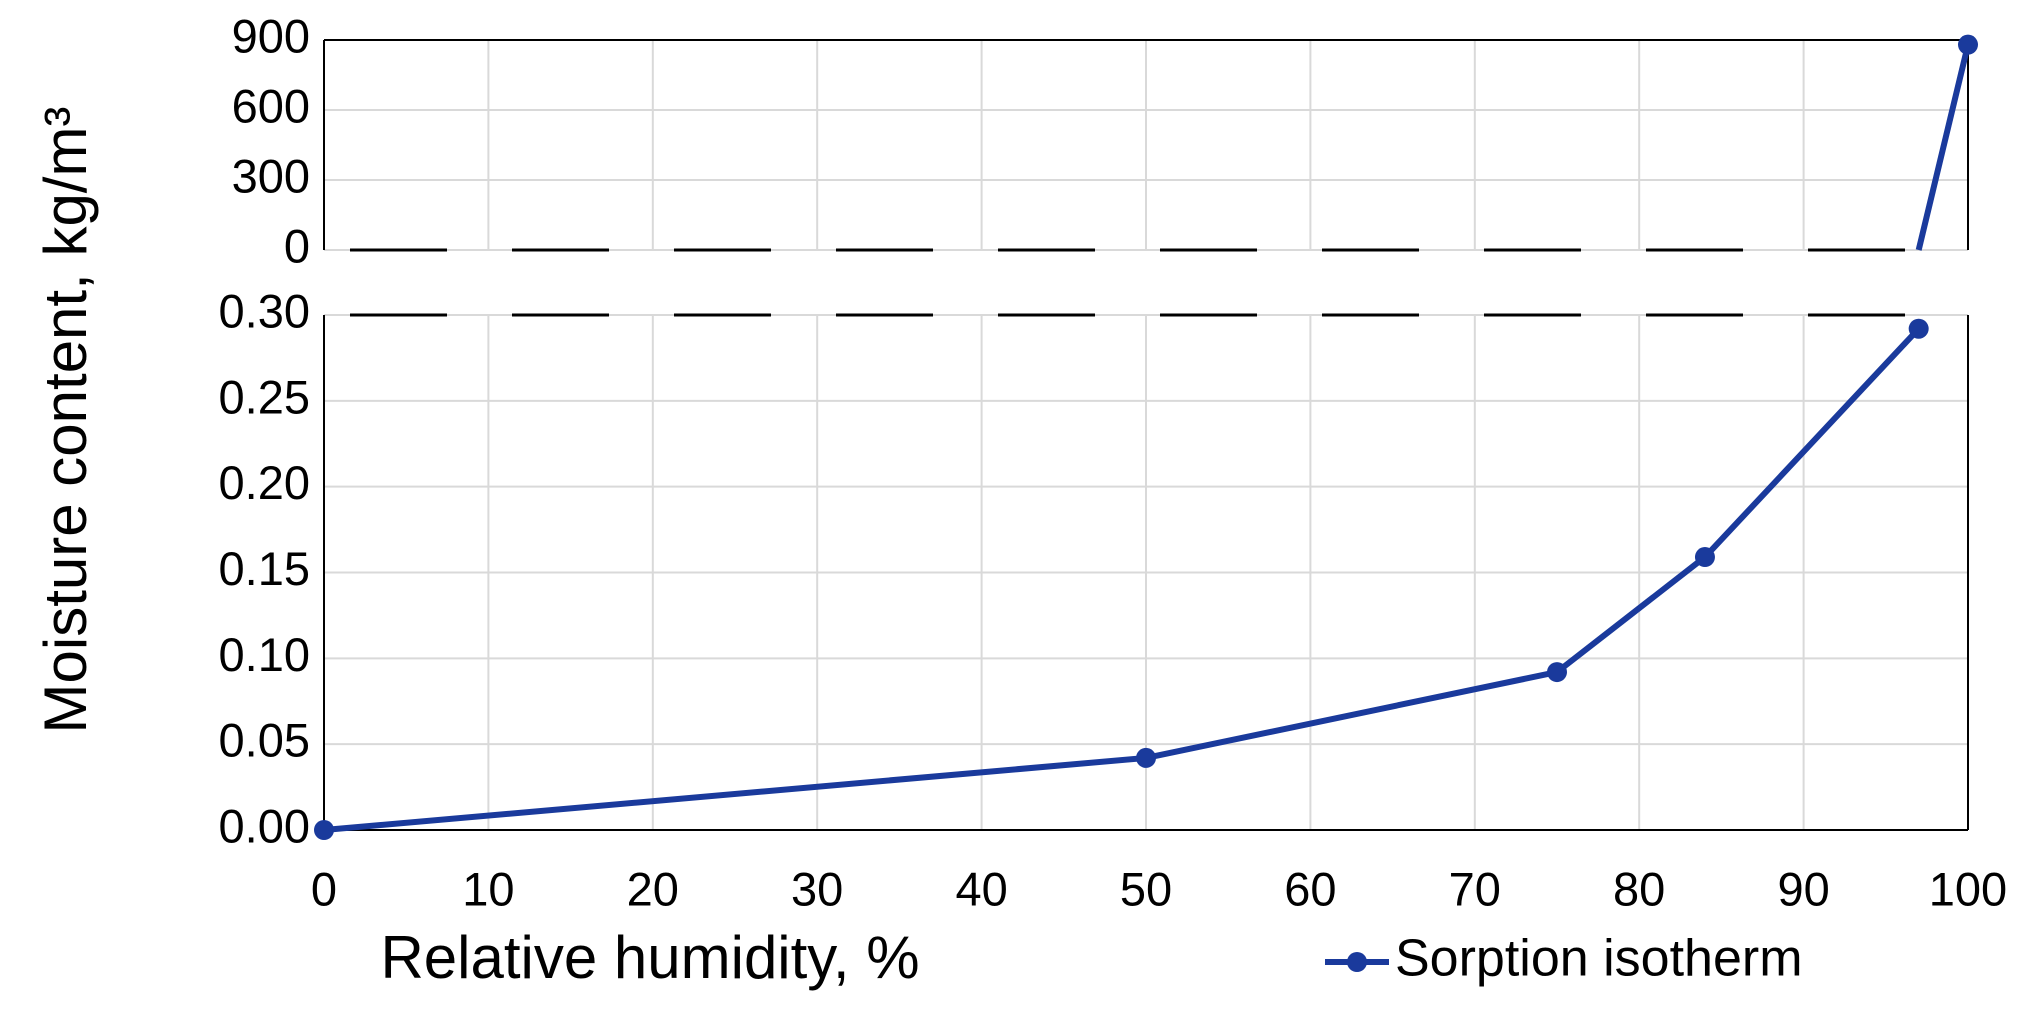  I want to click on series-line, so click(1943, 147).